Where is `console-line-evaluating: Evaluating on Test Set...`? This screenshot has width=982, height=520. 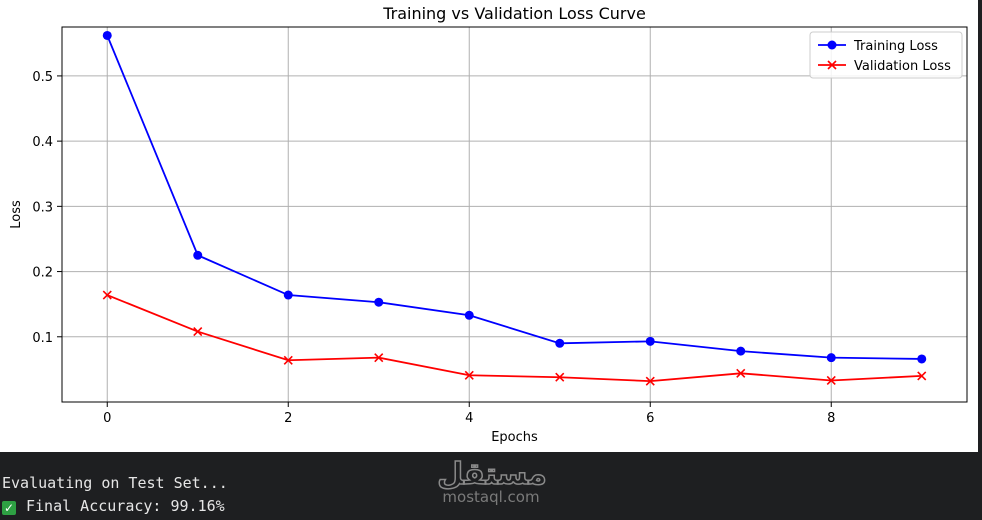 console-line-evaluating: Evaluating on Test Set... is located at coordinates (115, 483).